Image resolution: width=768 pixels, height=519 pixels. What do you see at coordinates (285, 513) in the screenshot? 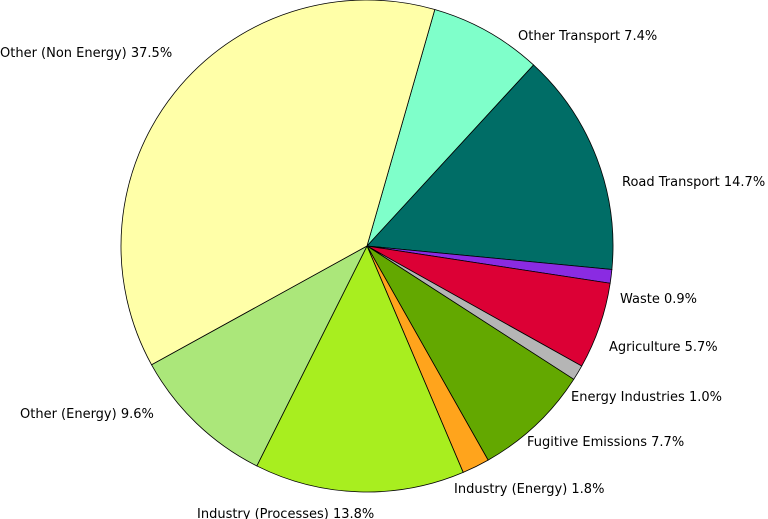
I see `pie-label-industry-processes: Industry (Processes) 13.8%` at bounding box center [285, 513].